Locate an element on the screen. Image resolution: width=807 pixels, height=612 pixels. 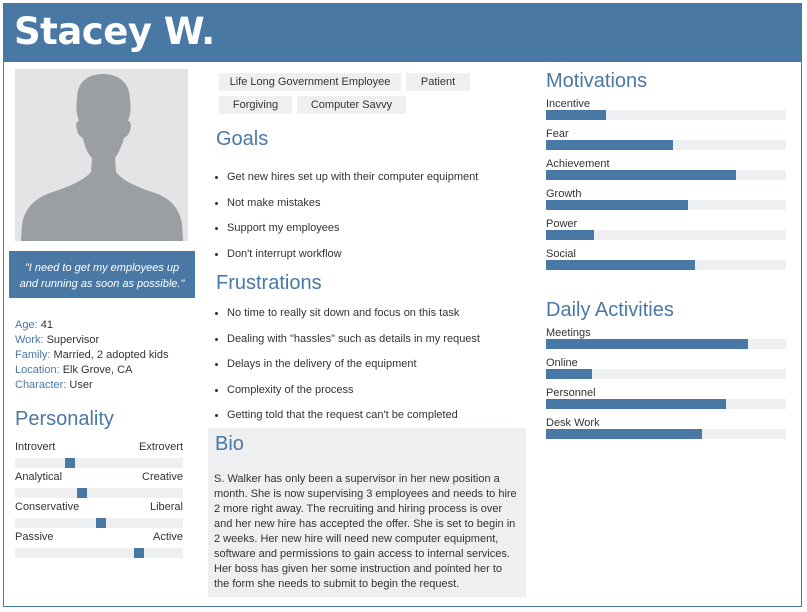
avatar is located at coordinates (101, 155).